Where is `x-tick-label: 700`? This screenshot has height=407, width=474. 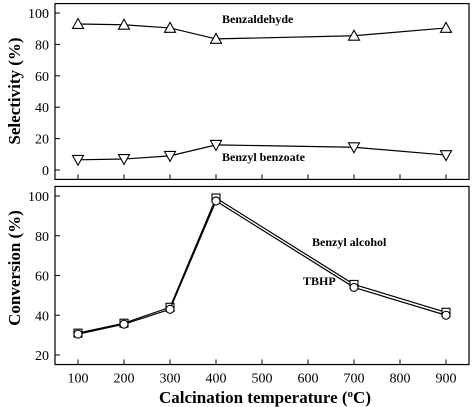
x-tick-label: 700 is located at coordinates (354, 379).